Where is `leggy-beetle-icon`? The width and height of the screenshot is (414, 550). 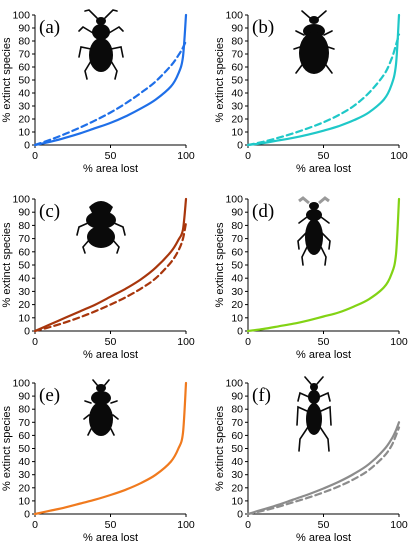 leggy-beetle-icon is located at coordinates (314, 414).